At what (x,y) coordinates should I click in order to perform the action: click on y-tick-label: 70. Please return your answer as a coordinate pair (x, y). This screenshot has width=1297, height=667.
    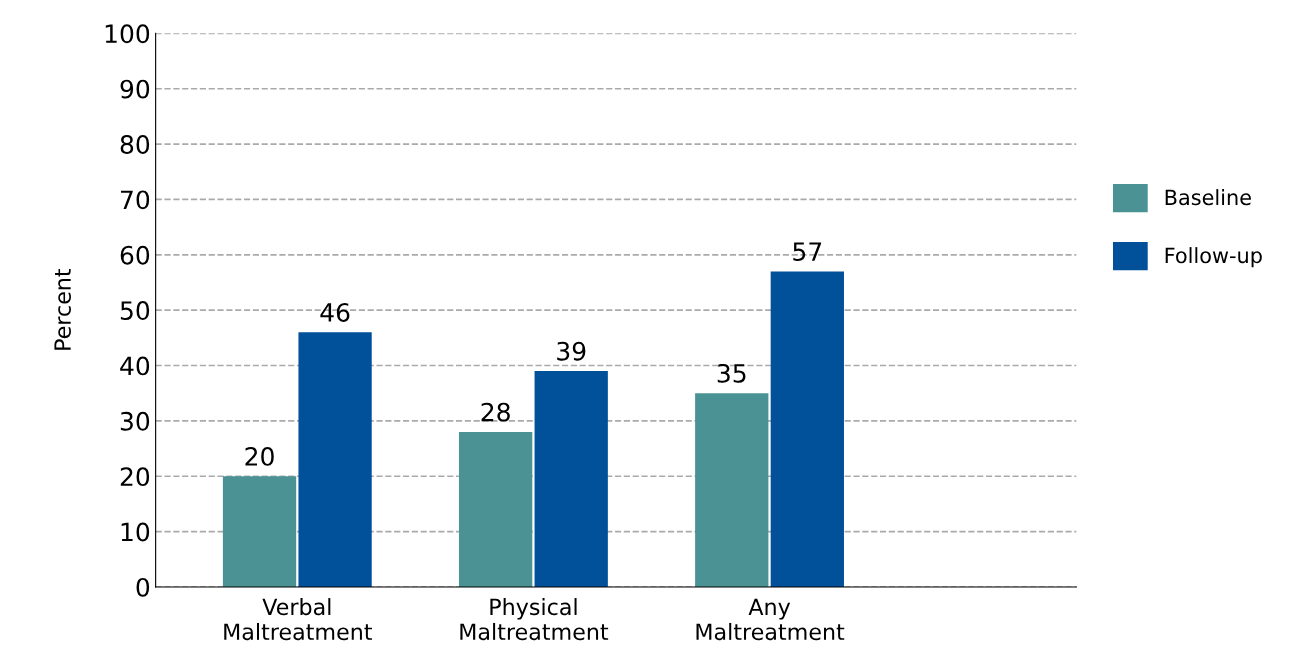
    Looking at the image, I should click on (135, 200).